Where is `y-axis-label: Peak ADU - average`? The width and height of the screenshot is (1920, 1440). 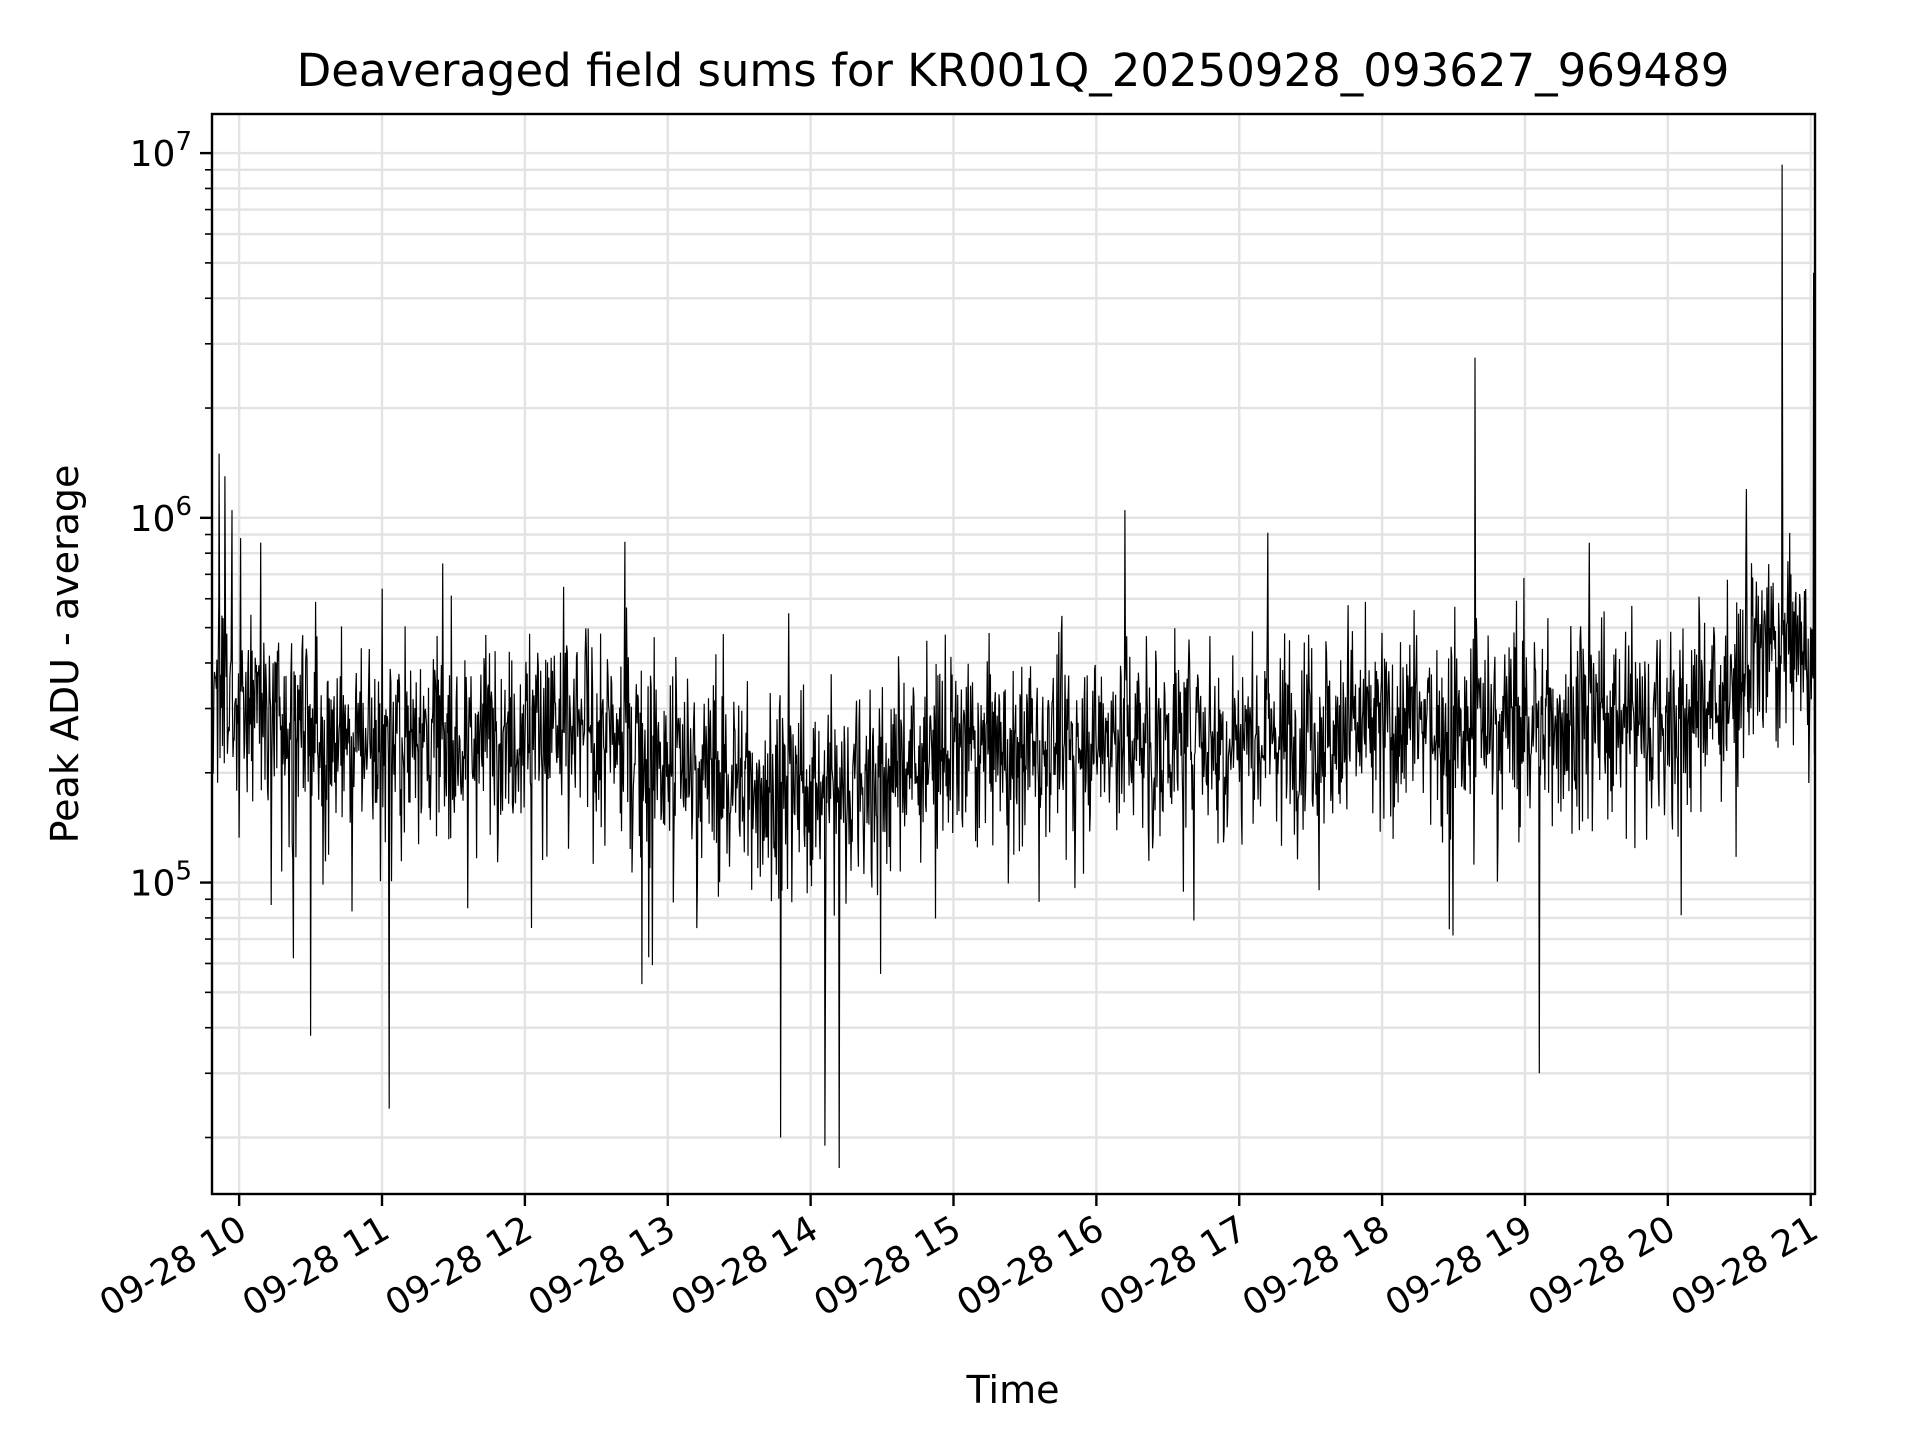 y-axis-label: Peak ADU - average is located at coordinates (65, 654).